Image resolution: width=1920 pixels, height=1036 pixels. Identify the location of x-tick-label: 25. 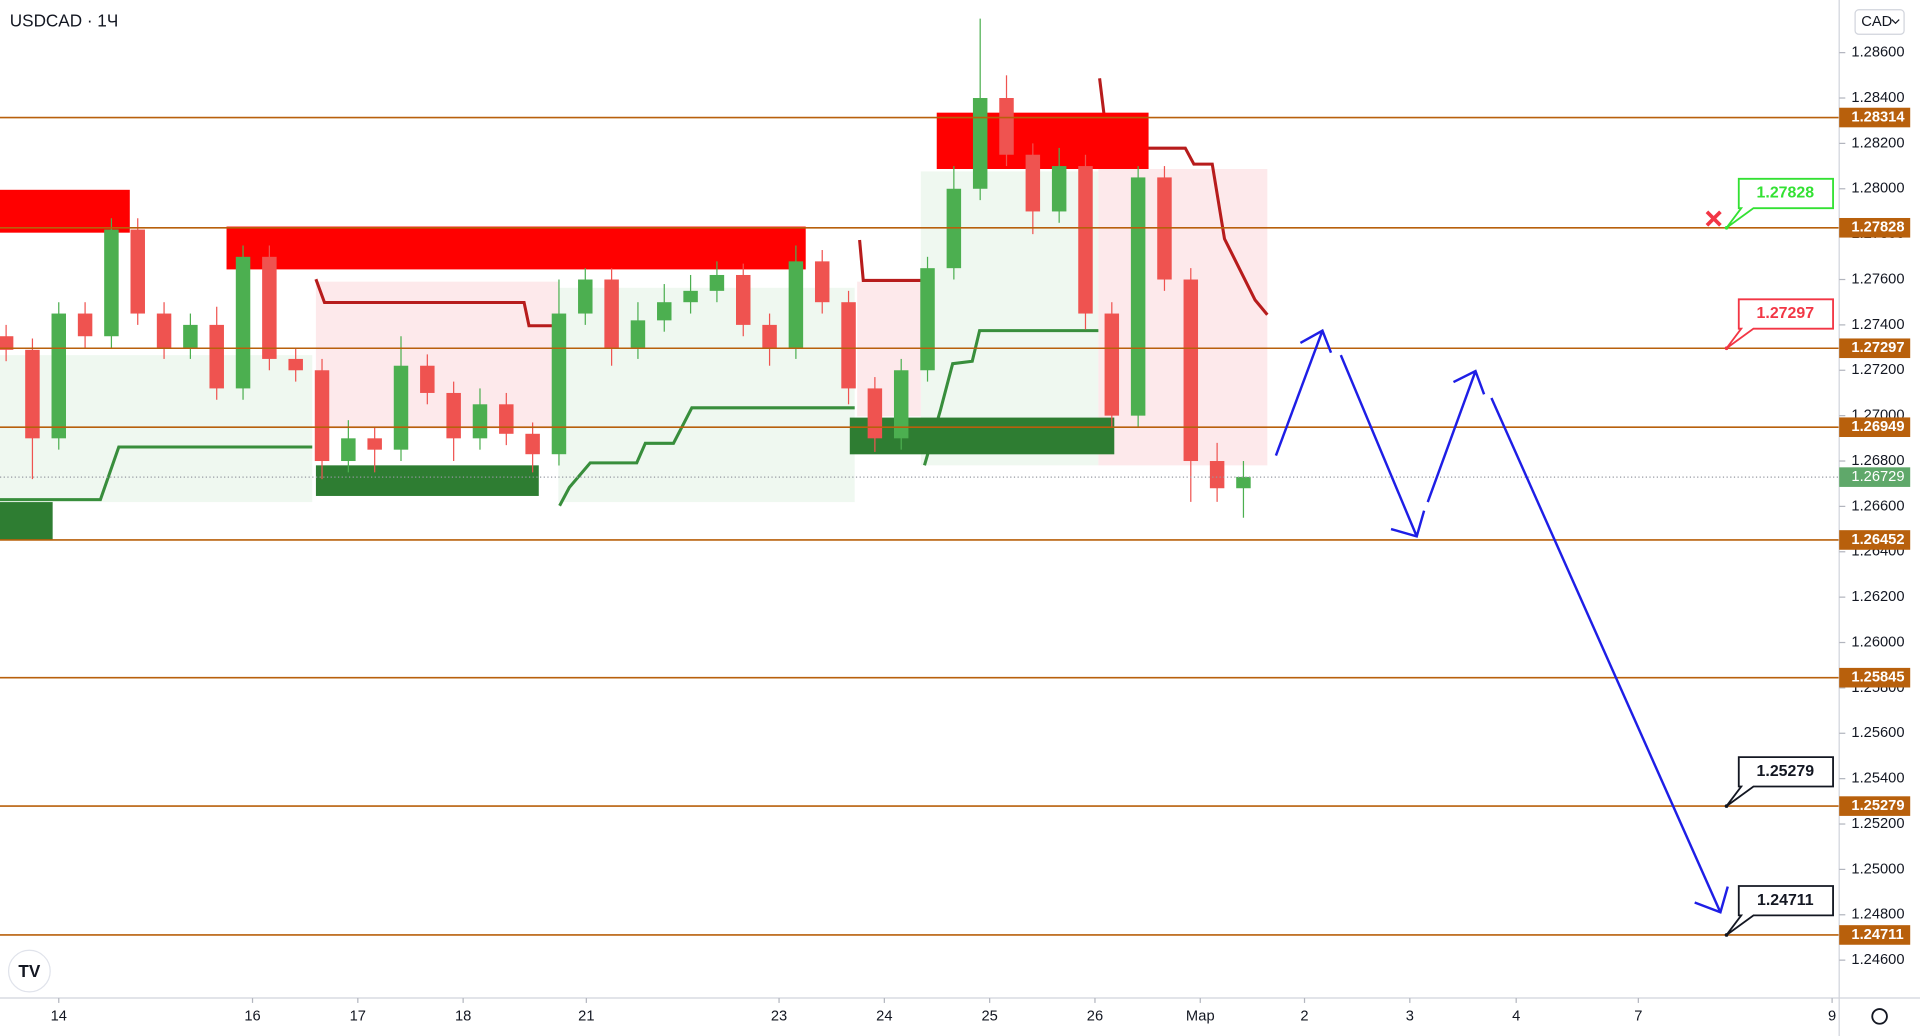
(989, 1016).